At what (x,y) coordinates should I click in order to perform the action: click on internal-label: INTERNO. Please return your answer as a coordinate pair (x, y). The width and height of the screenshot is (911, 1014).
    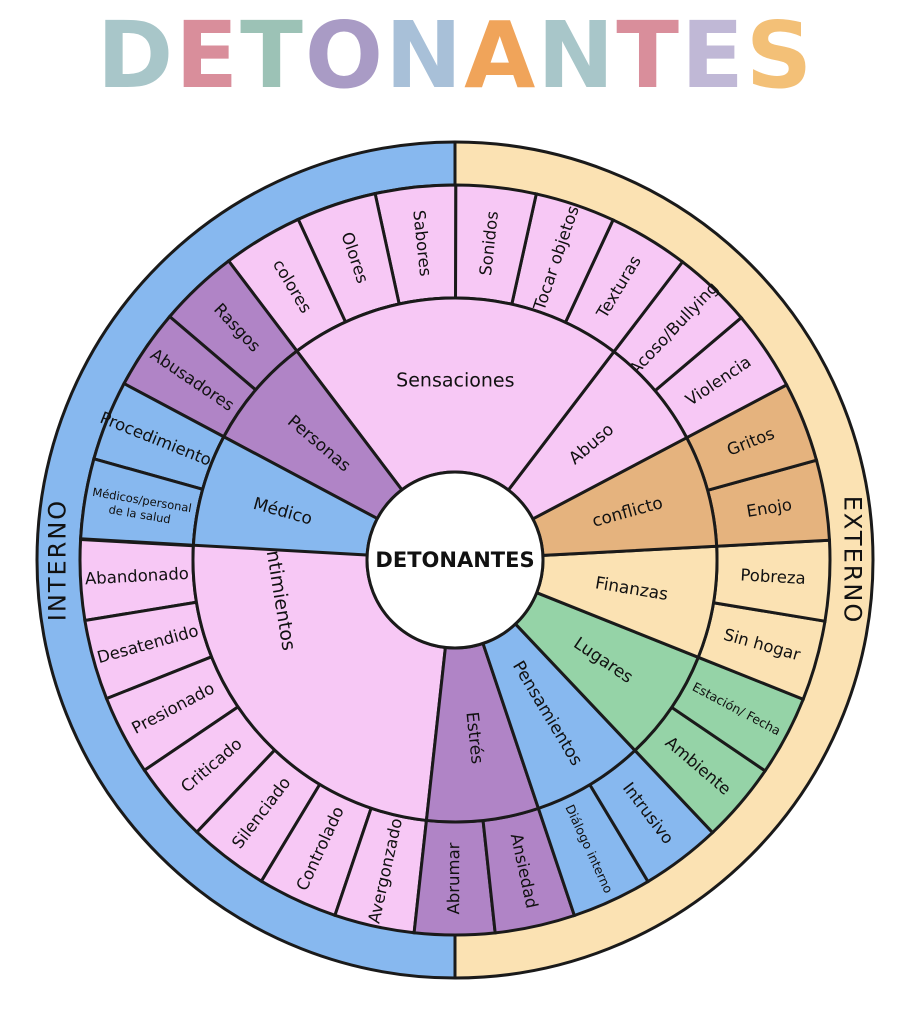
    Looking at the image, I should click on (58, 560).